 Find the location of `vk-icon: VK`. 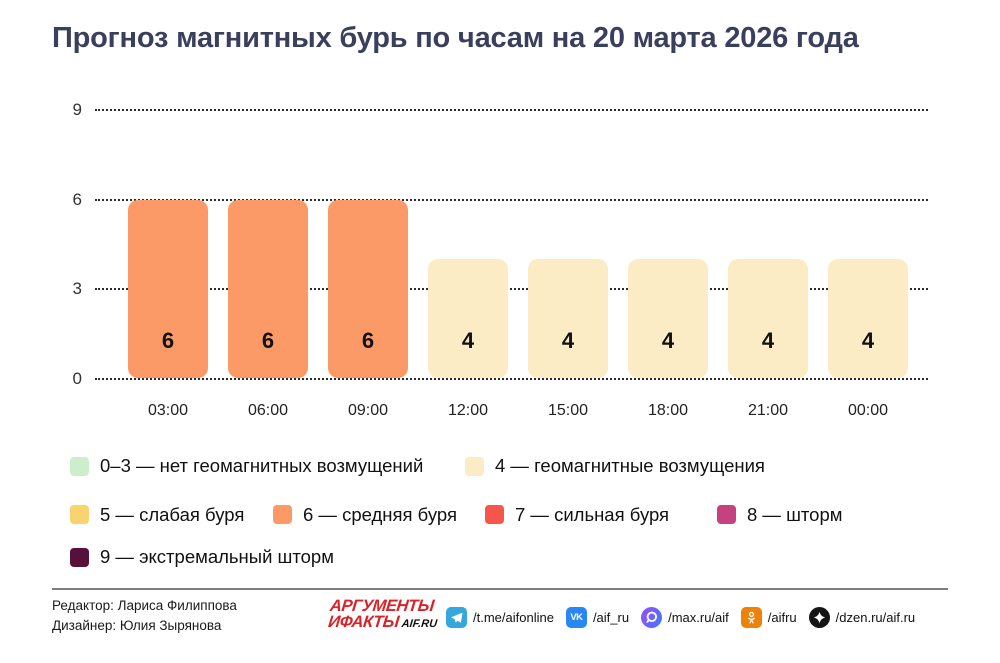

vk-icon: VK is located at coordinates (576, 617).